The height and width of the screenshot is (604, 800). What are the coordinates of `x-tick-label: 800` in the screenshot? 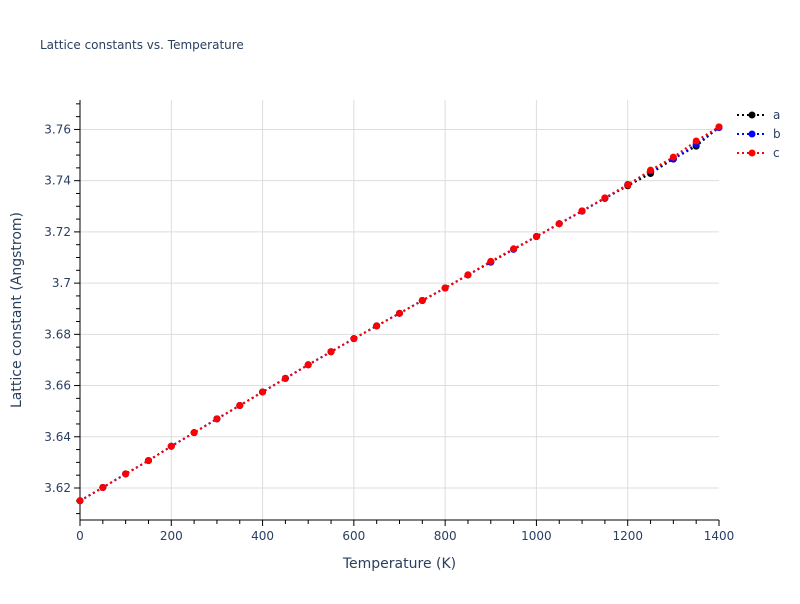 It's located at (445, 536).